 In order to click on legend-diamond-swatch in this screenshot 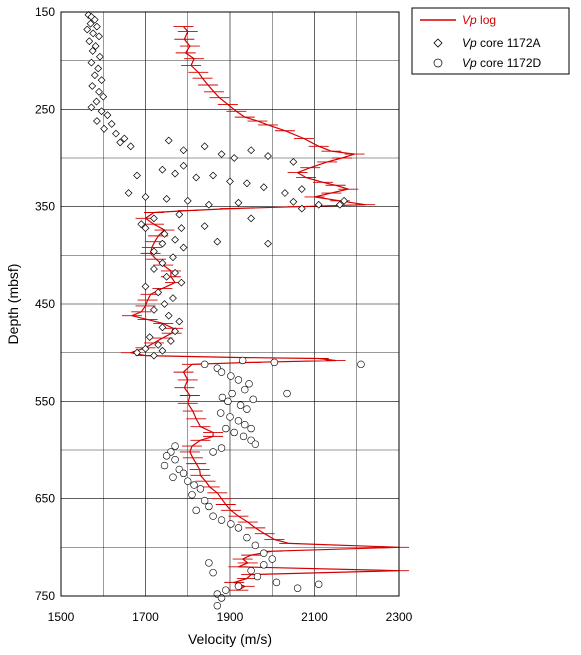, I will do `click(438, 43)`.